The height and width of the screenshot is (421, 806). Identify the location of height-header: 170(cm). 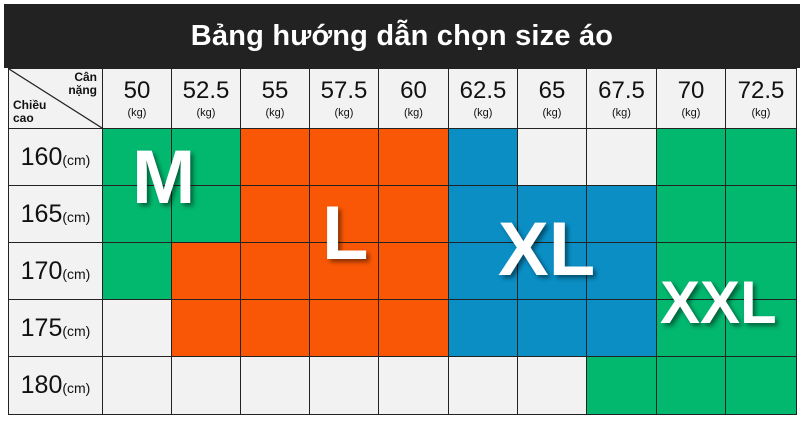
(55, 271).